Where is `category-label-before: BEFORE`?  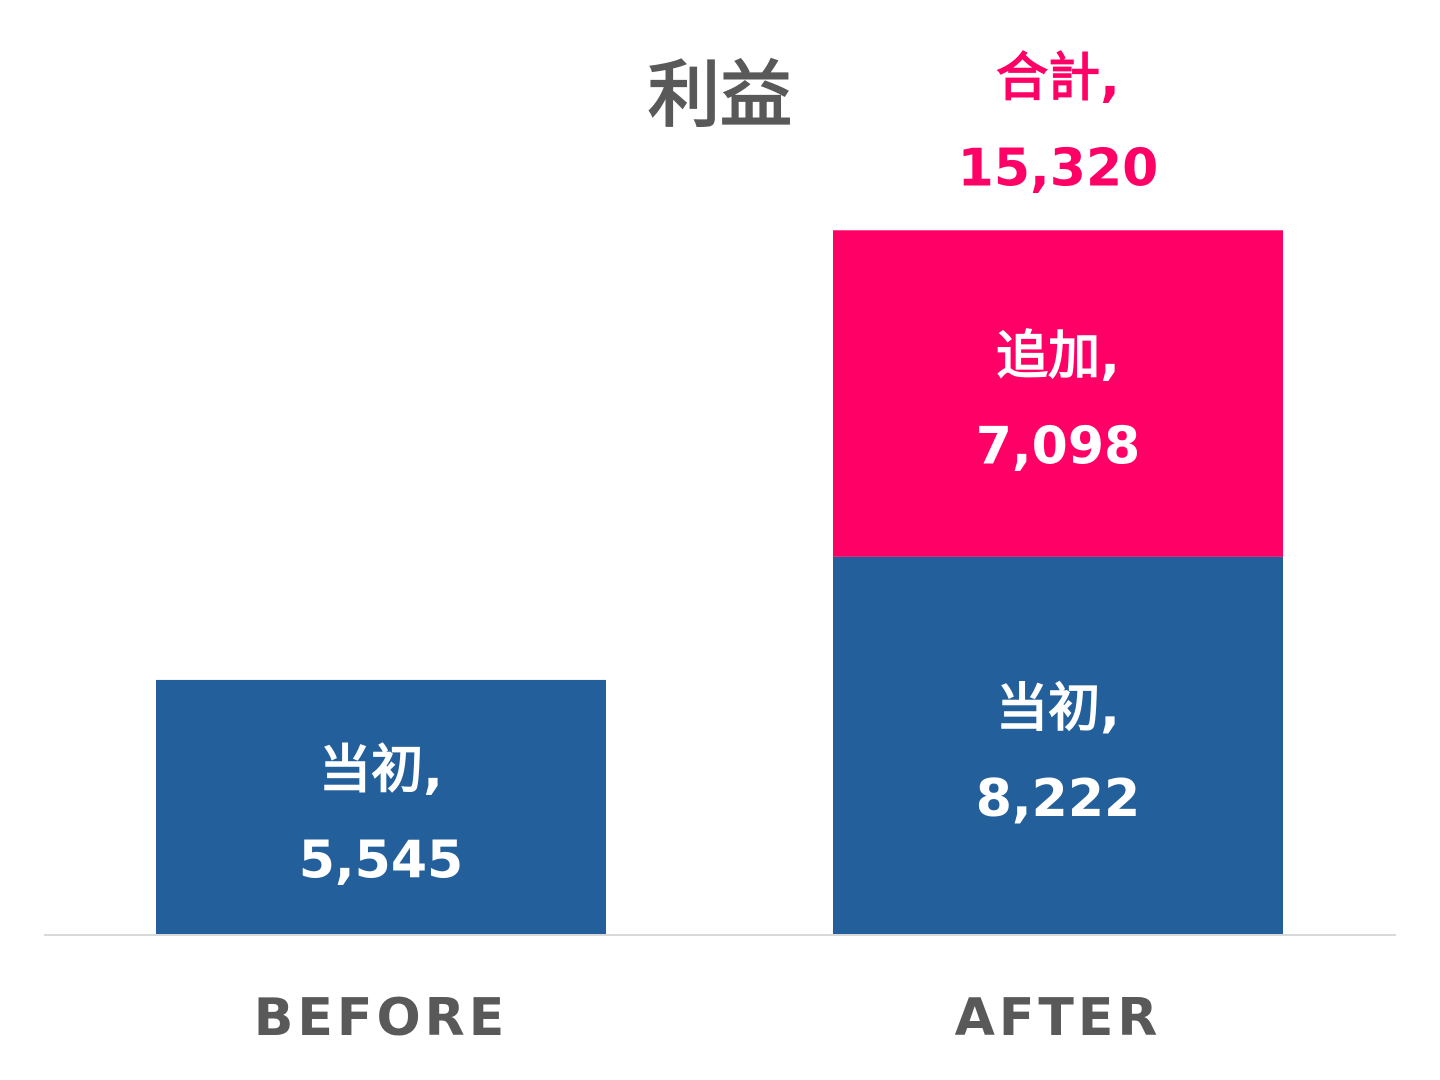
category-label-before: BEFORE is located at coordinates (381, 1018).